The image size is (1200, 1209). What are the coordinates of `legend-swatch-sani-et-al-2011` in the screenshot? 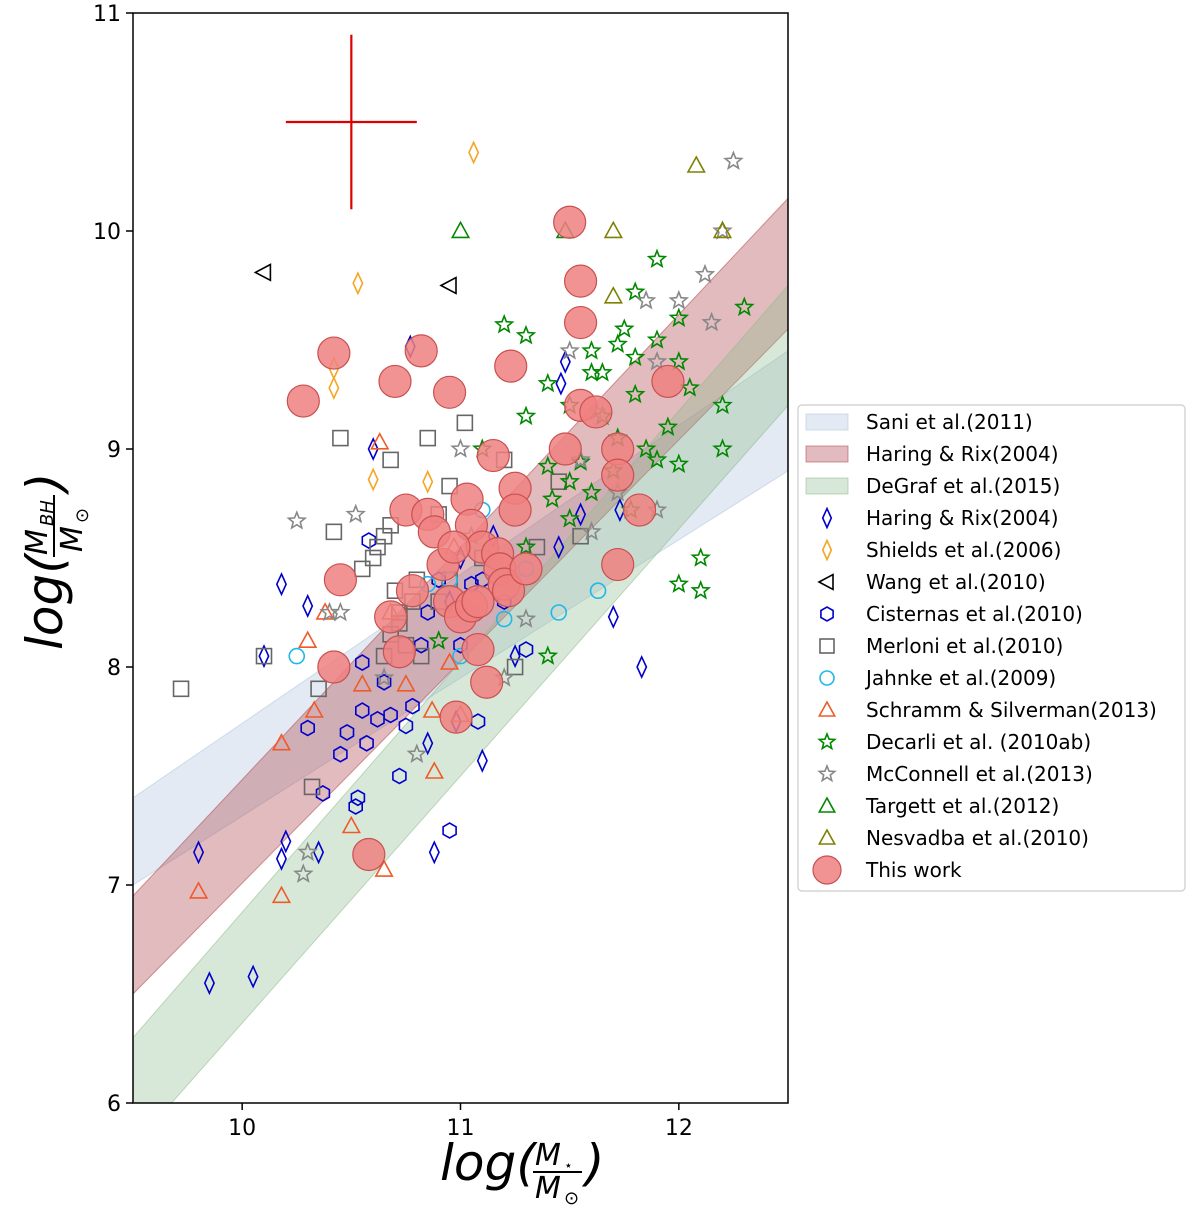 It's located at (827, 422).